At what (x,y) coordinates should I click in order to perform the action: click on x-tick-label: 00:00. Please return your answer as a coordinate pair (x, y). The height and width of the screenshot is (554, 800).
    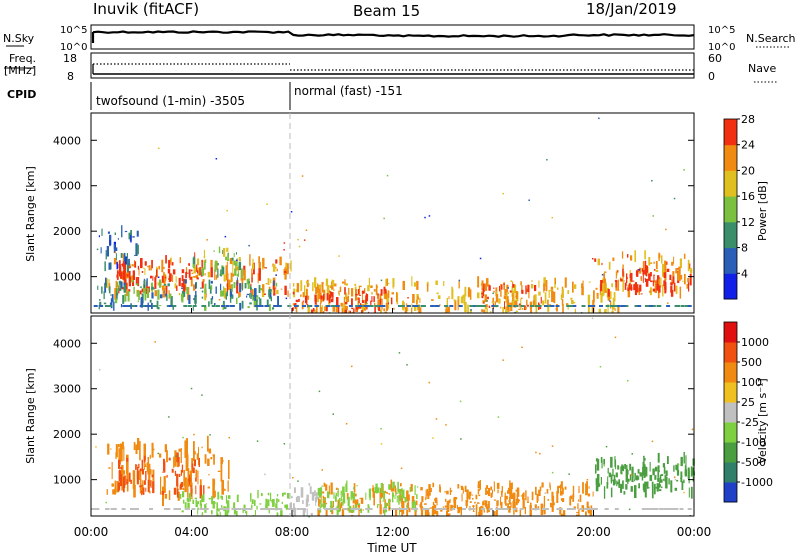
    Looking at the image, I should click on (91, 532).